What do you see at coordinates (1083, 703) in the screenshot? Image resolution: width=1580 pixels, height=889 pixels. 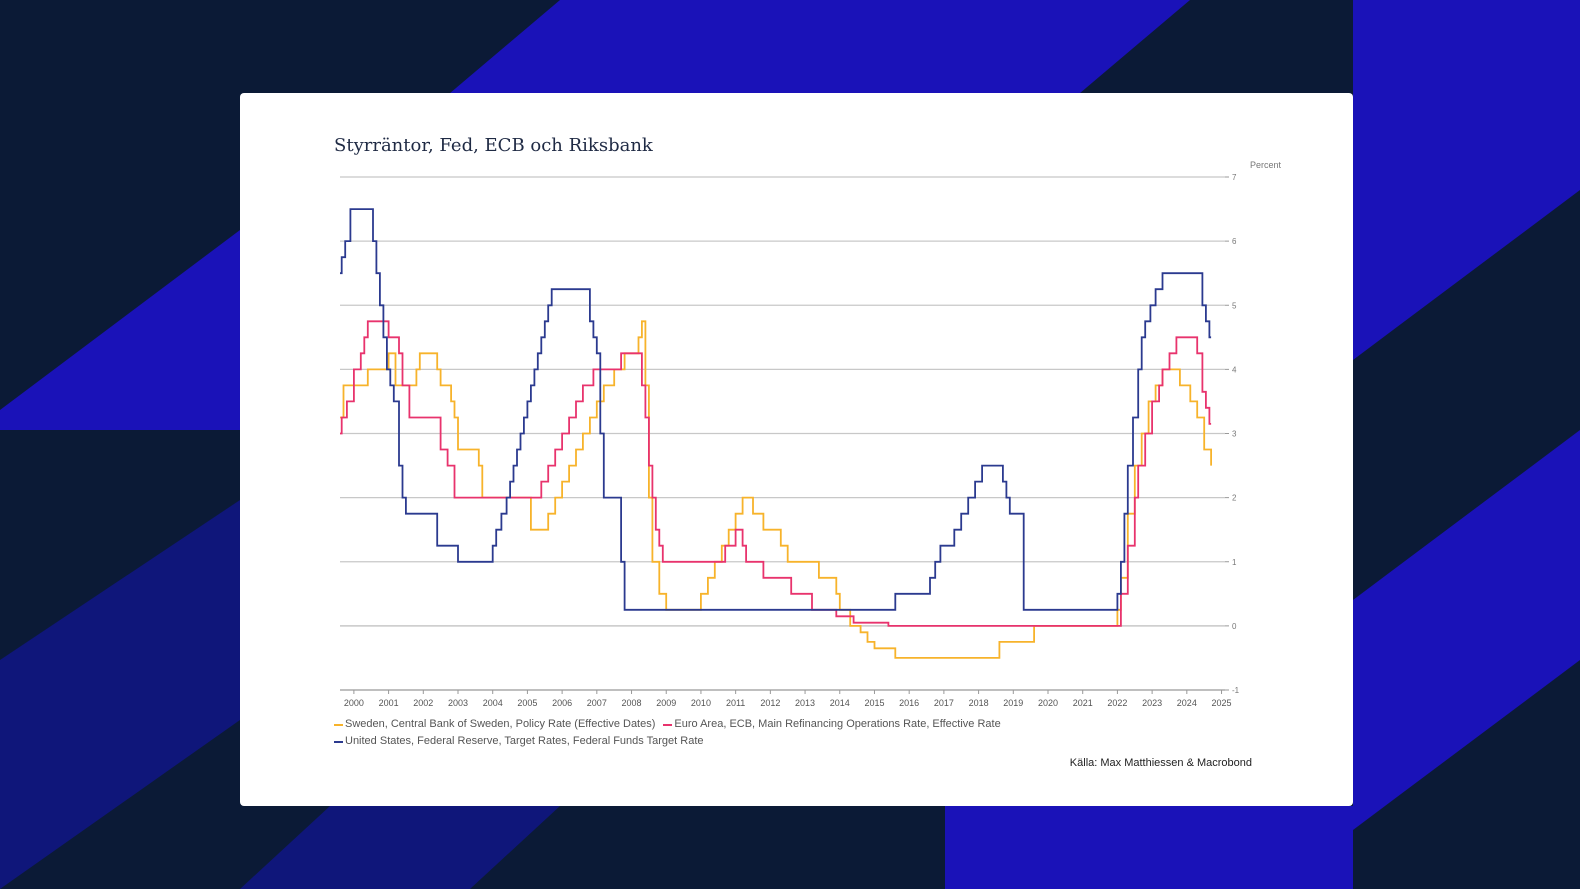 I see `x-tick-label: 2021` at bounding box center [1083, 703].